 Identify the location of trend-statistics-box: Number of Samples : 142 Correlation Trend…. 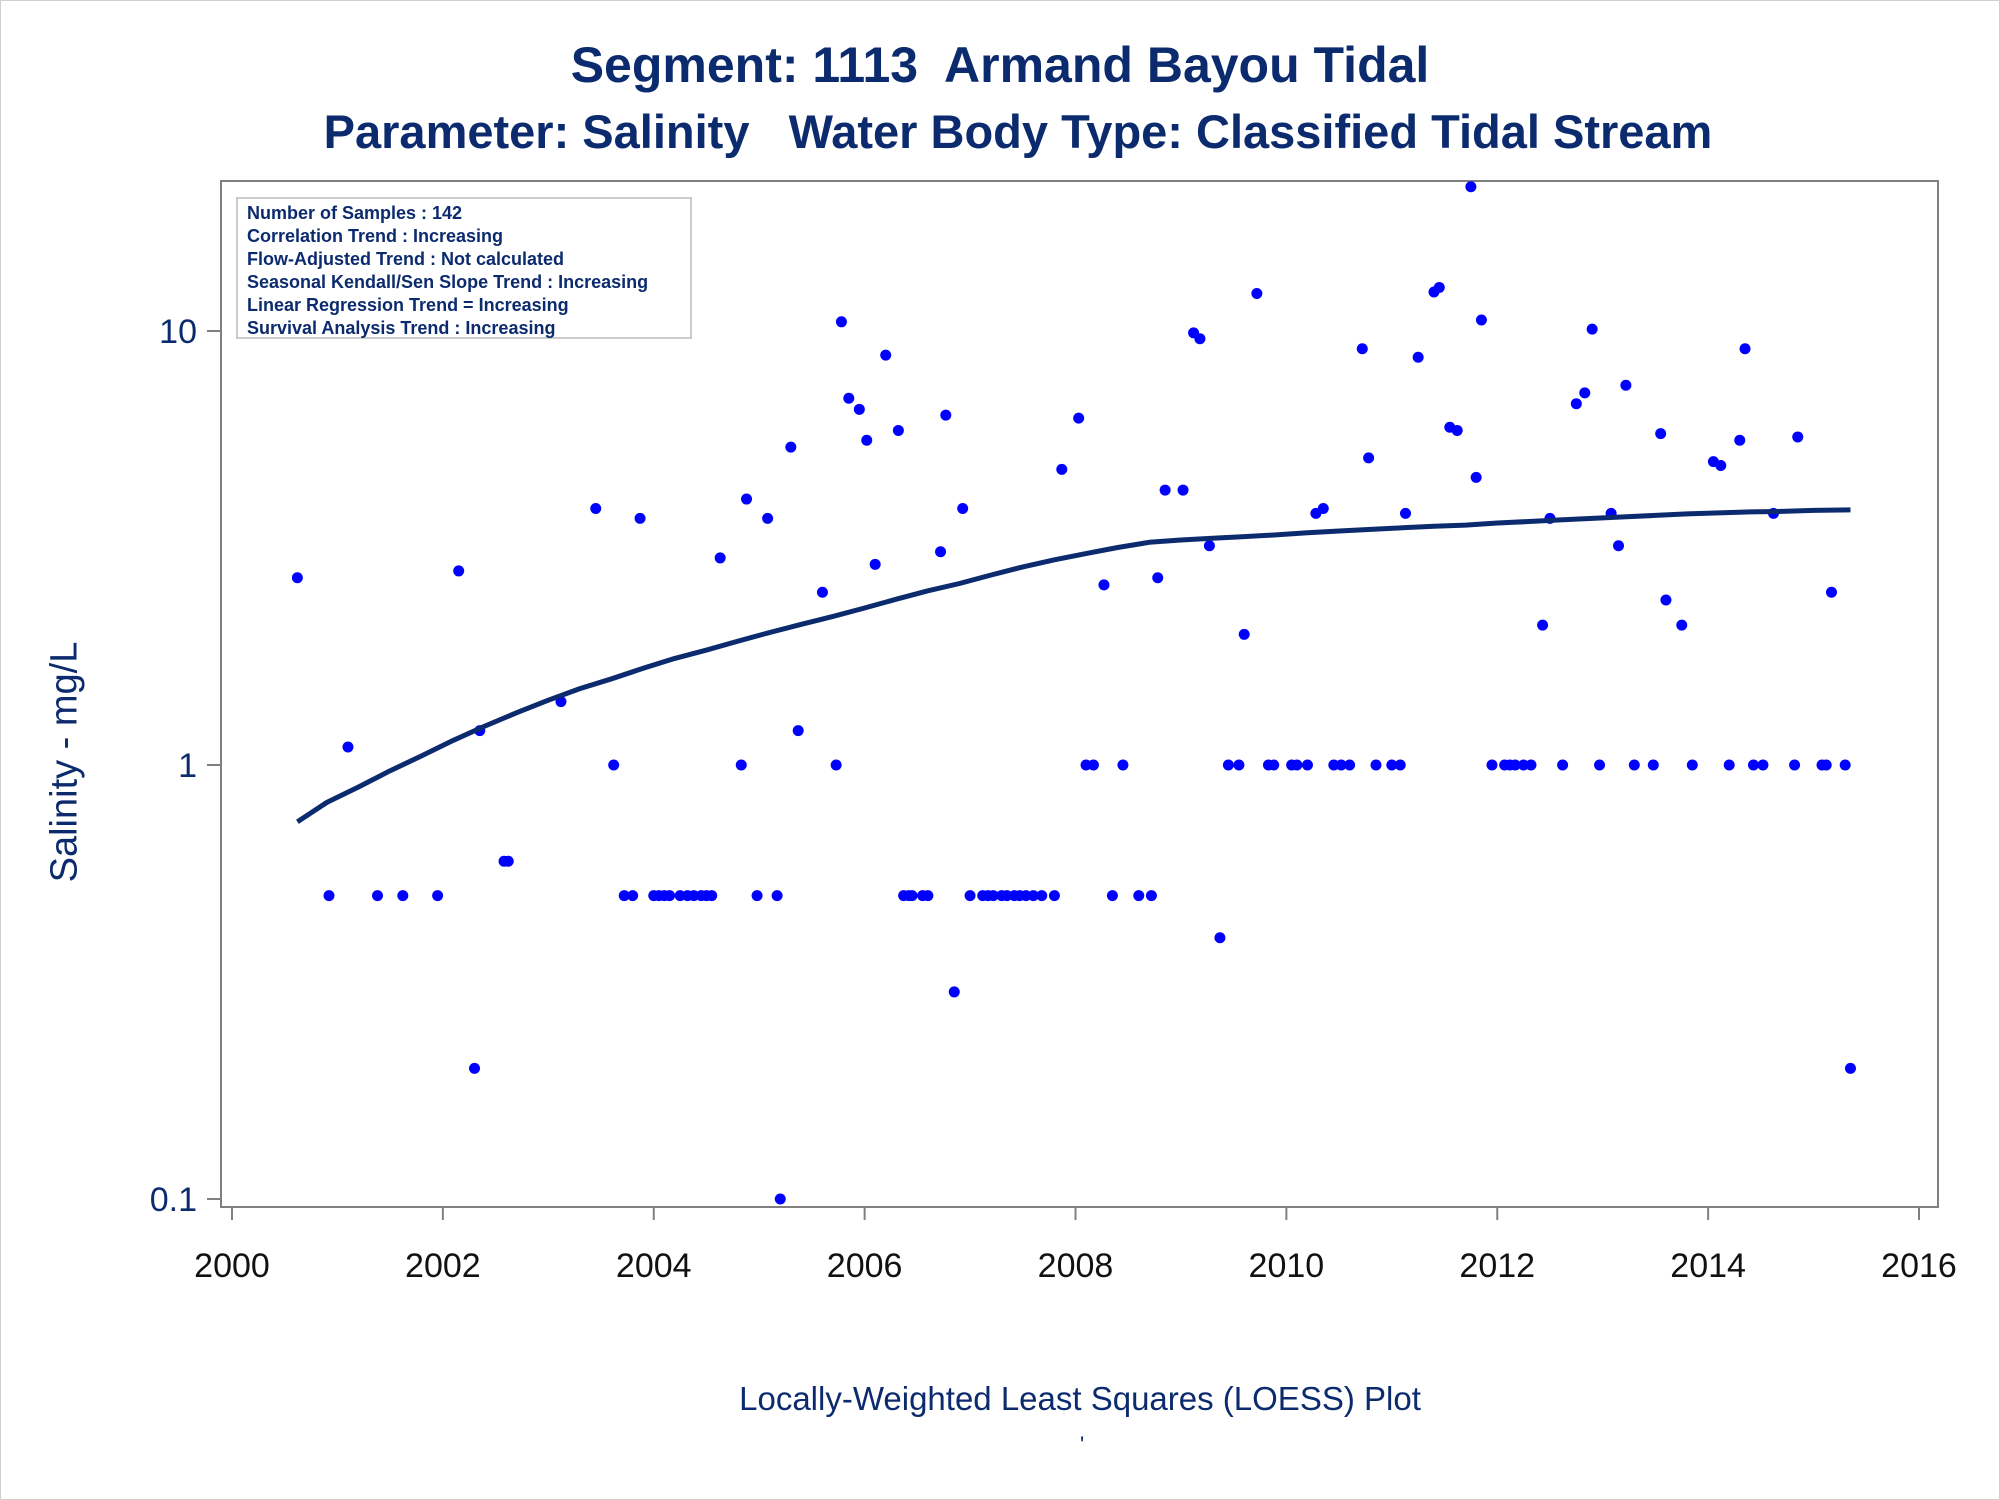
(464, 268).